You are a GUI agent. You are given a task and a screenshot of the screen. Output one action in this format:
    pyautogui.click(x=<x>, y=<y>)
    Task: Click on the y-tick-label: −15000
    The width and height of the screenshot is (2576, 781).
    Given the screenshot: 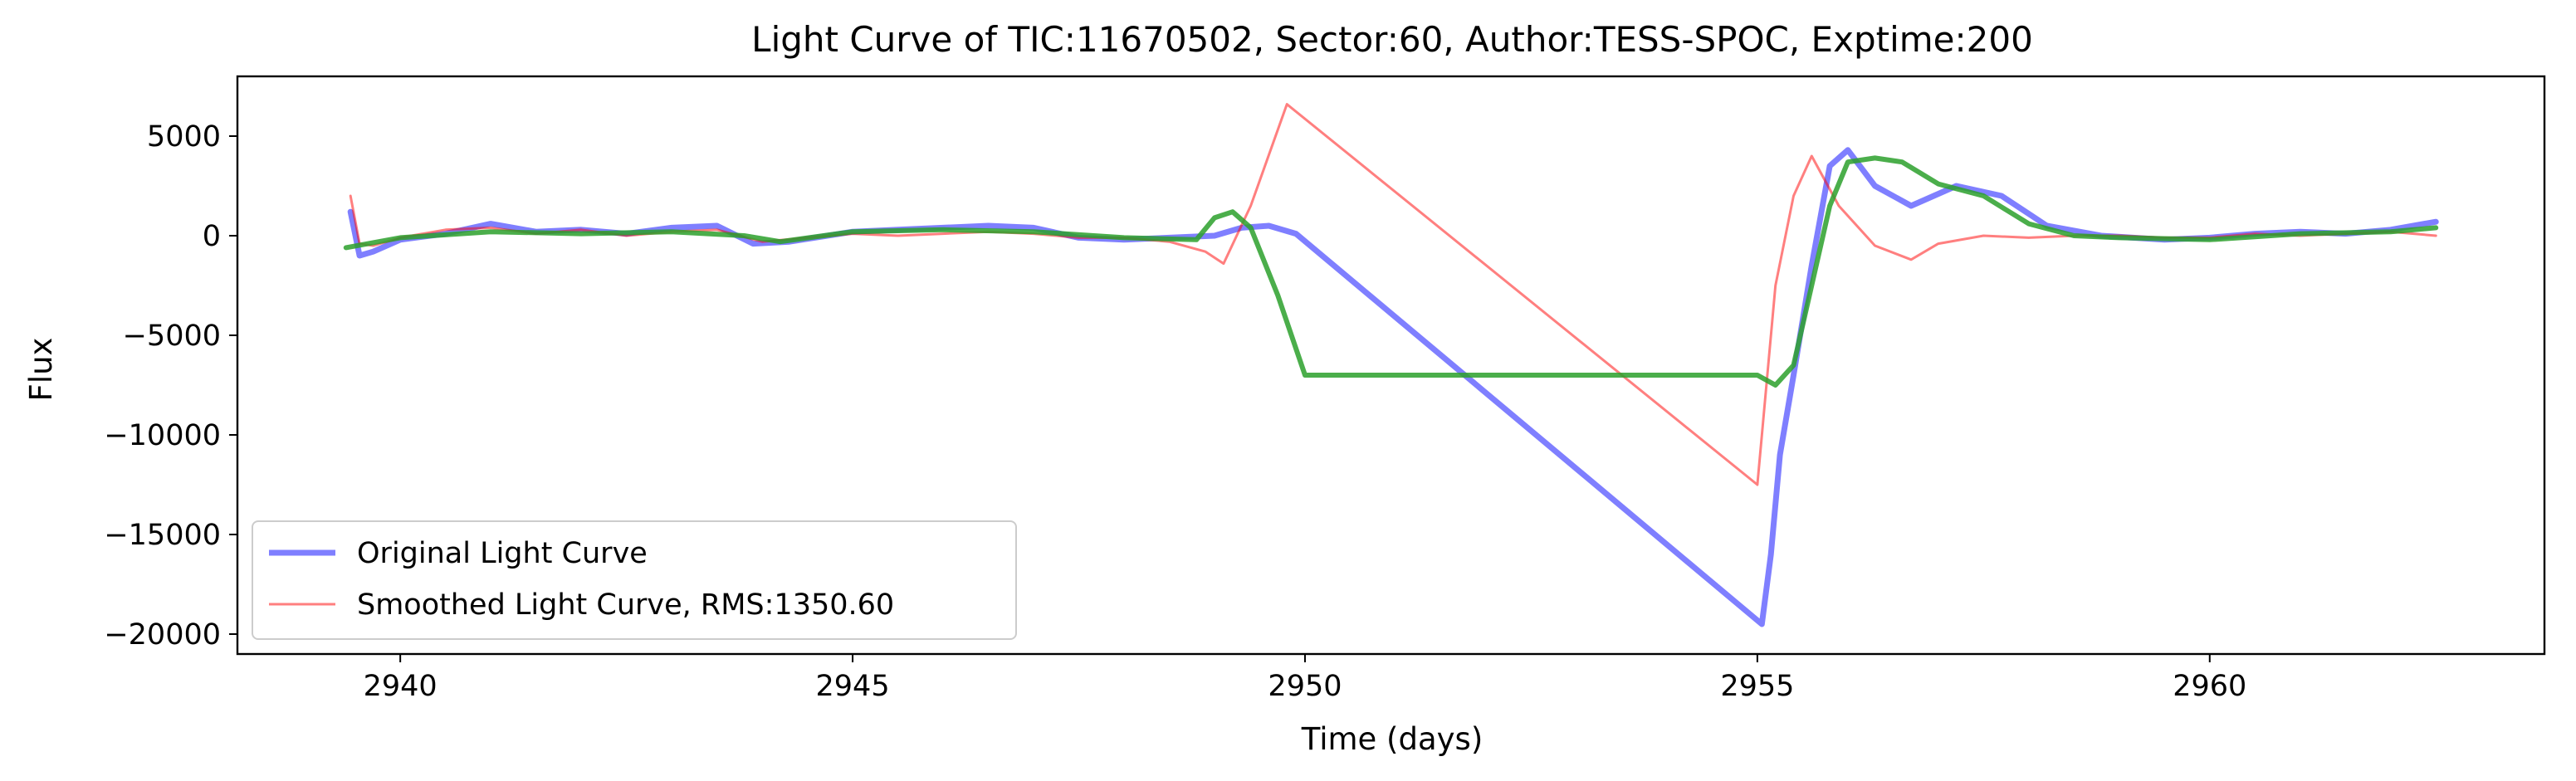 What is the action you would take?
    pyautogui.click(x=162, y=535)
    